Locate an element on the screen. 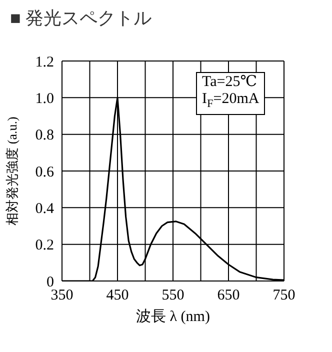 The height and width of the screenshot is (352, 332). x-tick-label: 550 is located at coordinates (173, 296).